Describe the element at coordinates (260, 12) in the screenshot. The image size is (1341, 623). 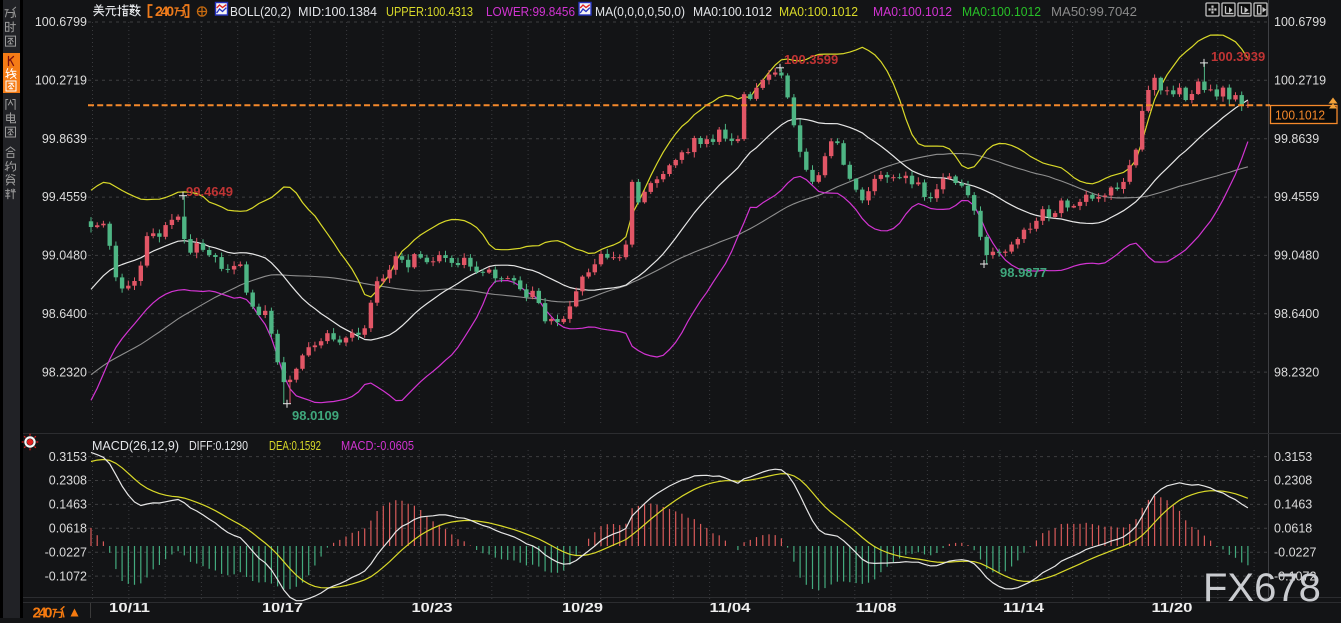
I see `svg-text: BOLL(20,2)` at that location.